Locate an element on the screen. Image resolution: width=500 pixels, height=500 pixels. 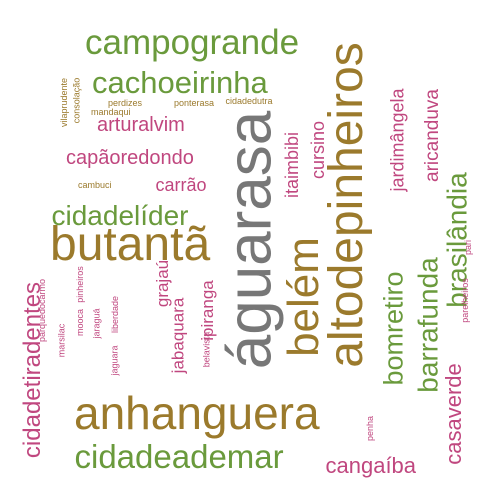
word-casaverde: casaverde is located at coordinates (453, 414).